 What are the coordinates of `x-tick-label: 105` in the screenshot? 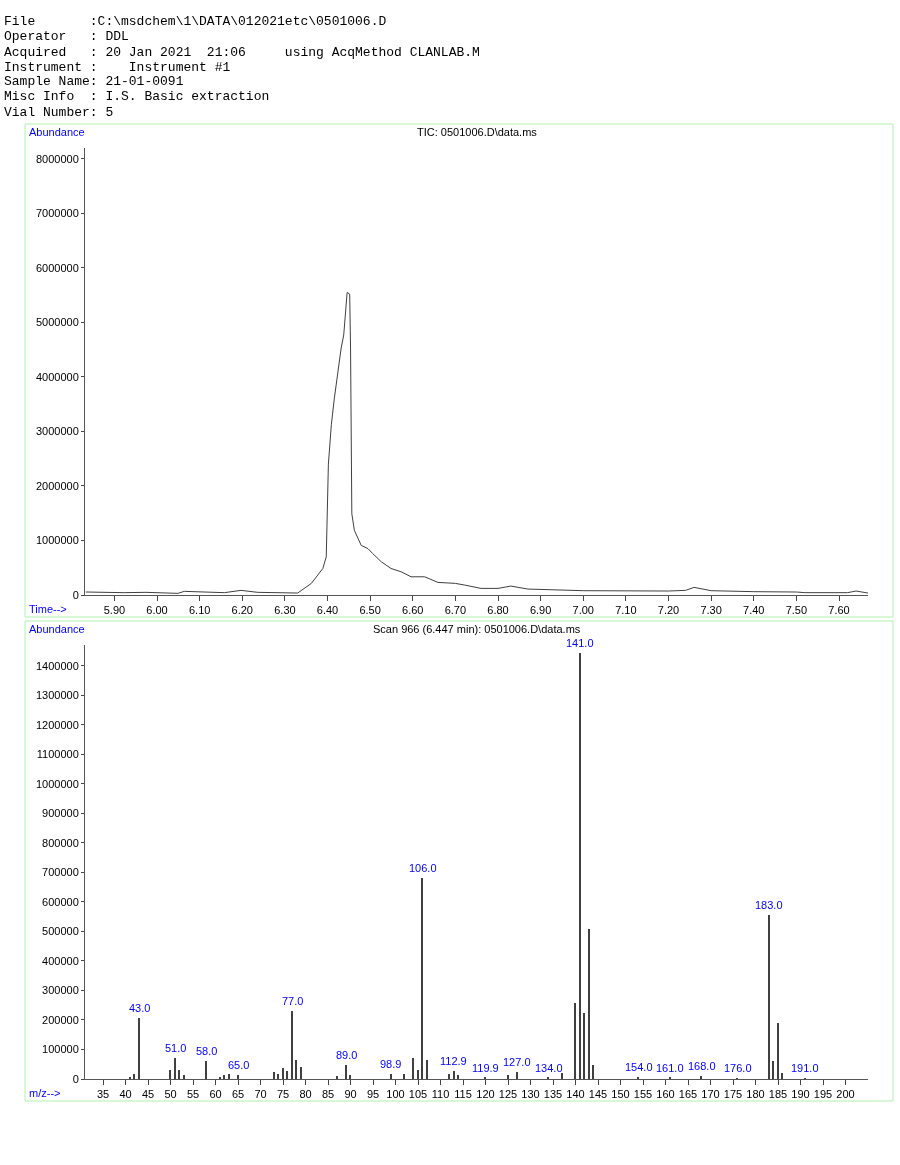 It's located at (418, 1094).